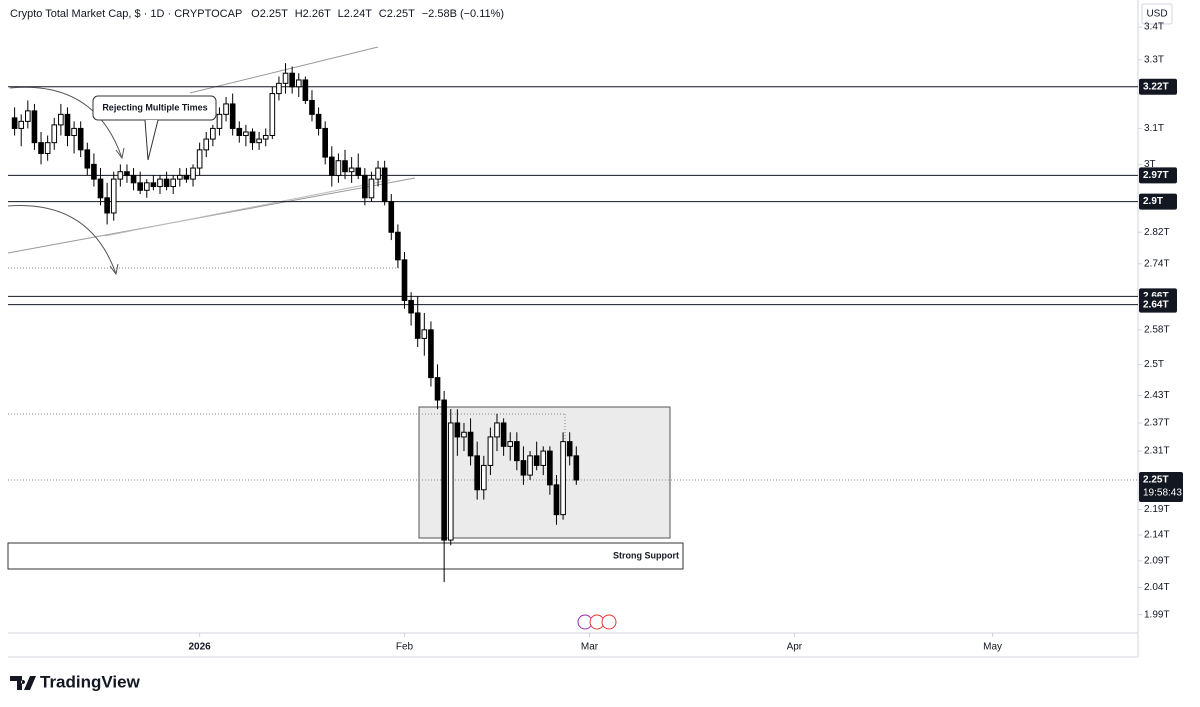 This screenshot has height=707, width=1200. I want to click on annotation: Rejecting Multiple Times, so click(154, 107).